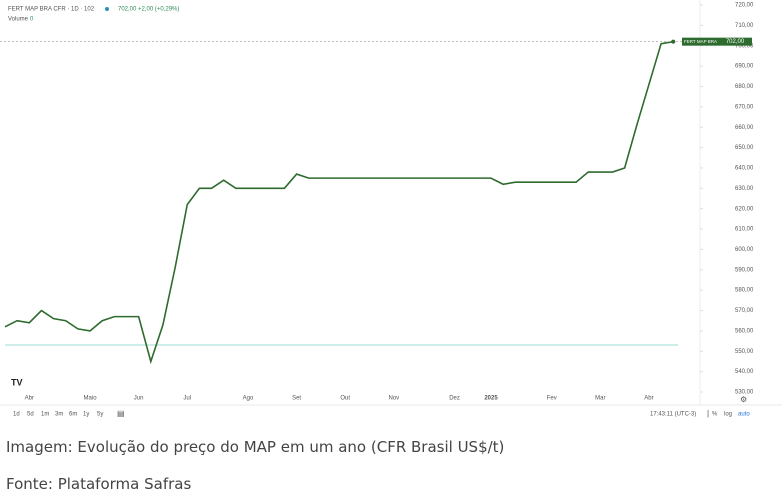 The width and height of the screenshot is (782, 498). Describe the element at coordinates (187, 399) in the screenshot. I see `x-tick-label: Jul` at that location.